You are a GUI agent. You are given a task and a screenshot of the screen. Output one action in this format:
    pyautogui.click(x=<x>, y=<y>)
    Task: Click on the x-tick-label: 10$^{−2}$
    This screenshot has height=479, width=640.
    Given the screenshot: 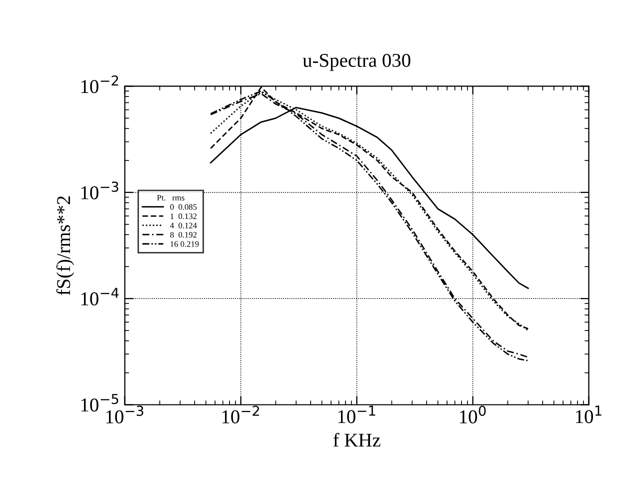 What is the action you would take?
    pyautogui.click(x=241, y=415)
    